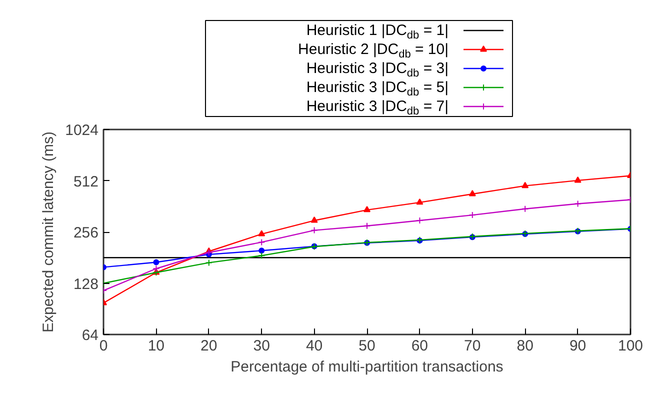 The width and height of the screenshot is (666, 394). What do you see at coordinates (156, 346) in the screenshot?
I see `x-tick-label: 10` at bounding box center [156, 346].